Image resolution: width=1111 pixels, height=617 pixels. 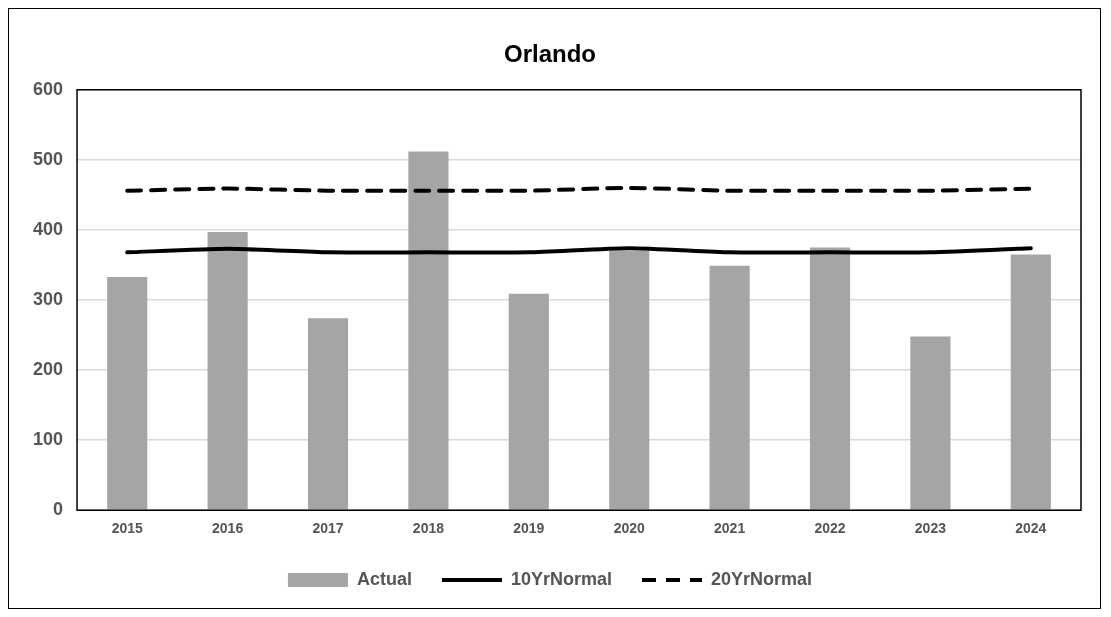 What do you see at coordinates (48, 88) in the screenshot?
I see `y-tick-label: 600` at bounding box center [48, 88].